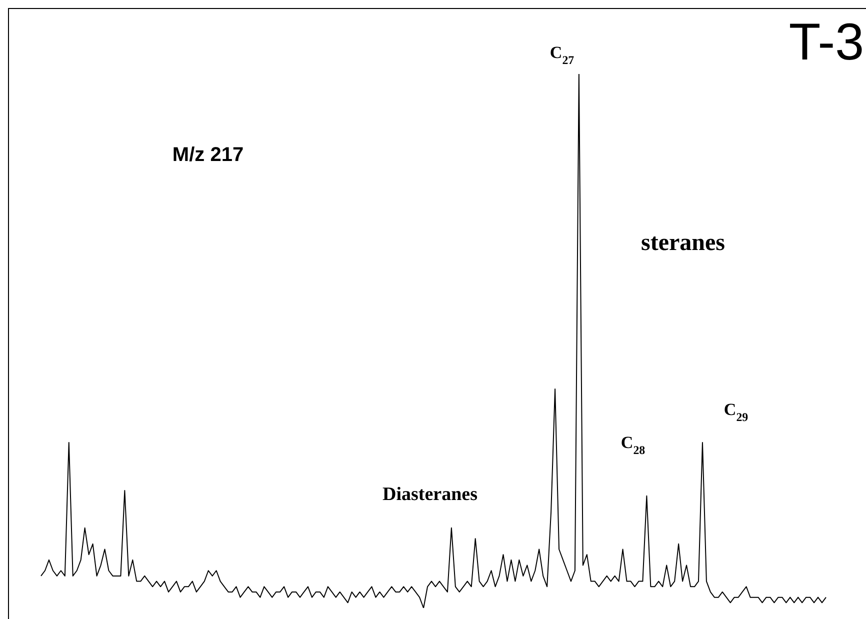 This screenshot has width=866, height=619. What do you see at coordinates (430, 494) in the screenshot?
I see `annotation: Diasteranes` at bounding box center [430, 494].